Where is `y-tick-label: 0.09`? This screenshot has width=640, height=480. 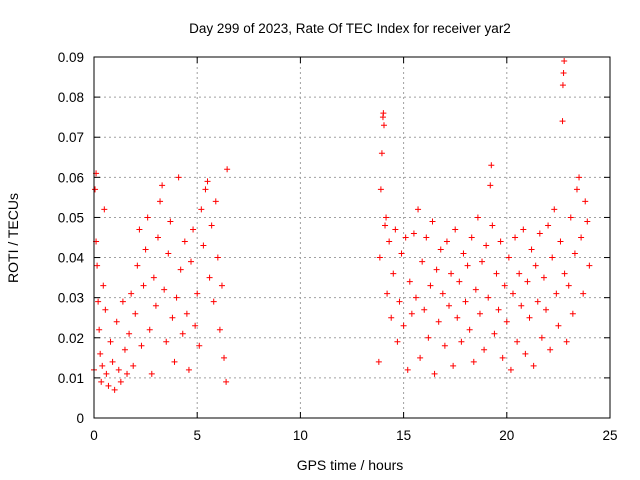 y-tick-label: 0.09 is located at coordinates (71, 57).